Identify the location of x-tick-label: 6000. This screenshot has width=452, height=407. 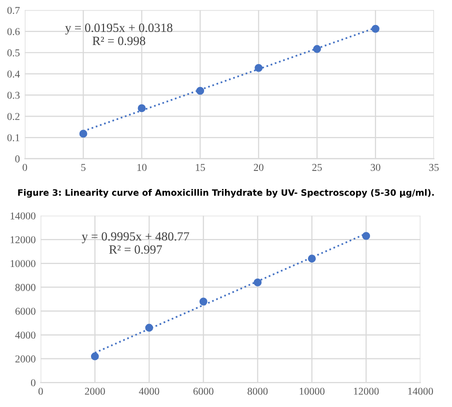
(203, 391).